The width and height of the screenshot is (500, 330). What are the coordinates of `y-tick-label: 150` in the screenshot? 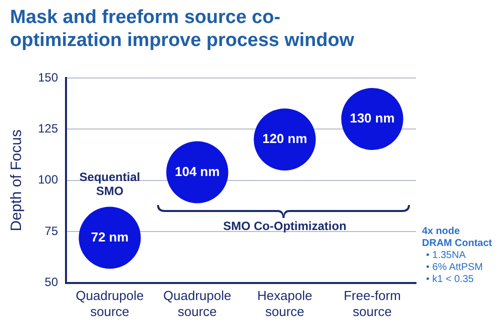 It's located at (48, 77).